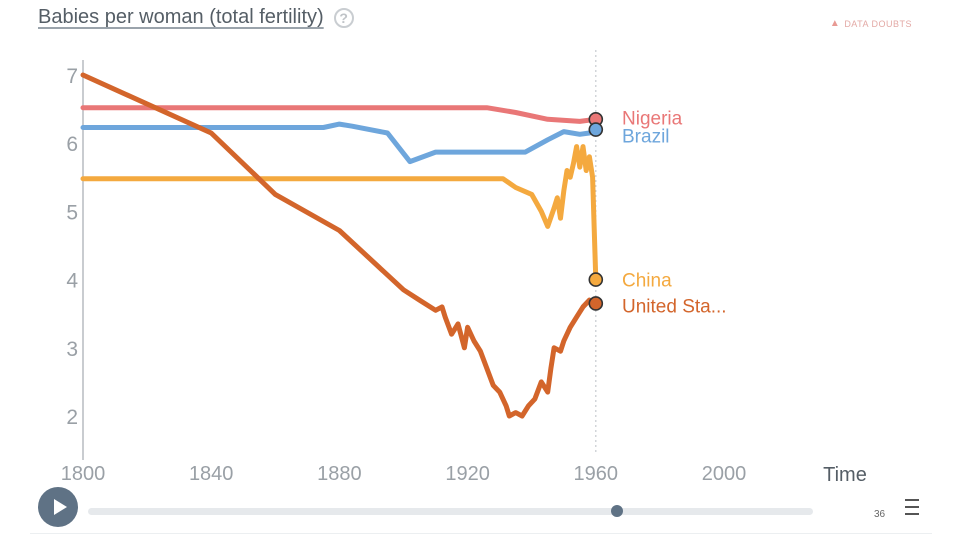 This screenshot has height=540, width=960. What do you see at coordinates (596, 474) in the screenshot?
I see `x-tick-label: 1960` at bounding box center [596, 474].